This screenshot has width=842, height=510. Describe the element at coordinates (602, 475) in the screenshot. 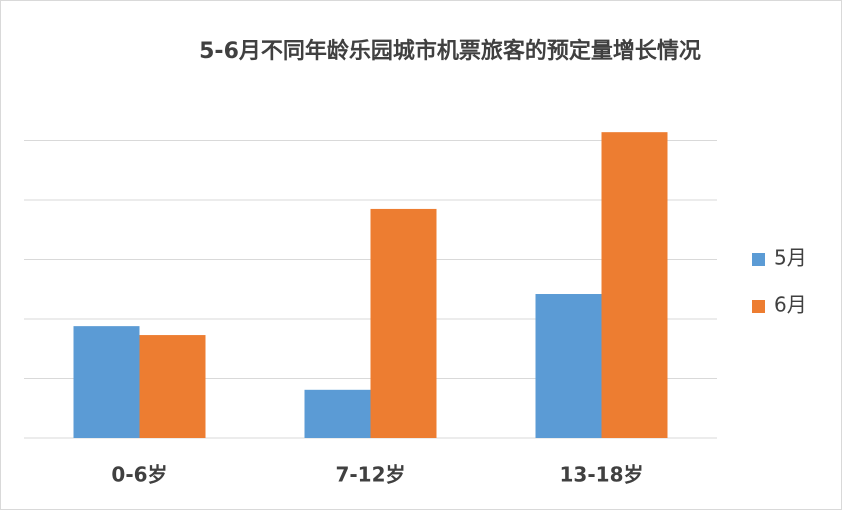

I see `x-tick-label: 13-18岁` at that location.